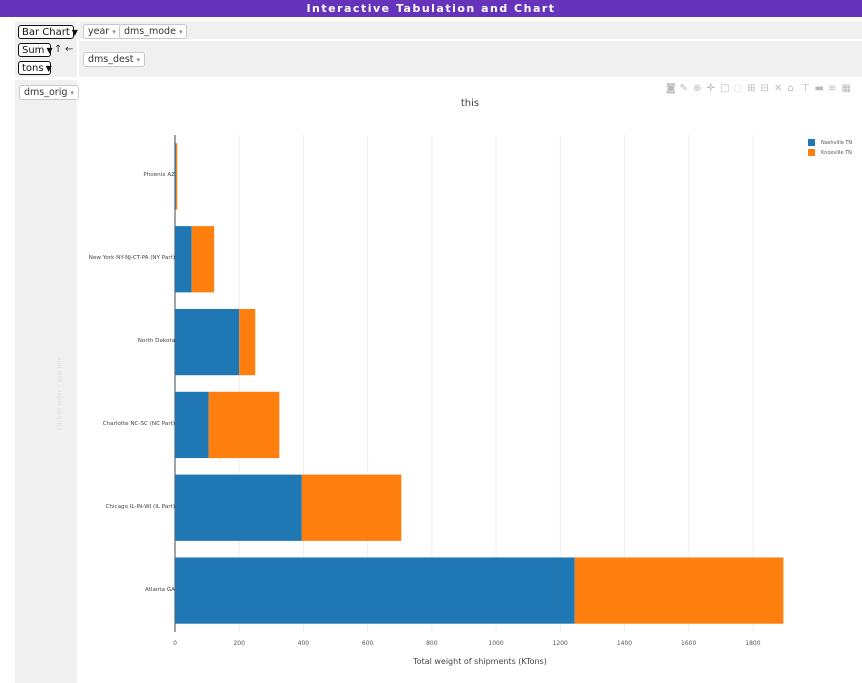 The height and width of the screenshot is (683, 862). I want to click on attr-pill-dms-dest: dms_dest ▾, so click(114, 59).